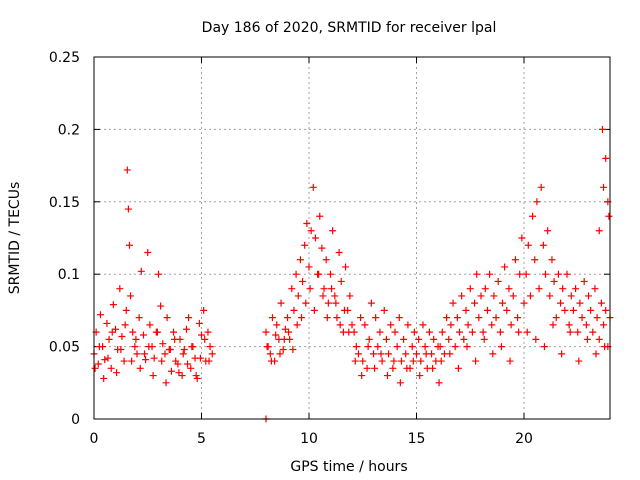 Image resolution: width=640 pixels, height=480 pixels. I want to click on y-tick-label: 0.15, so click(64, 203).